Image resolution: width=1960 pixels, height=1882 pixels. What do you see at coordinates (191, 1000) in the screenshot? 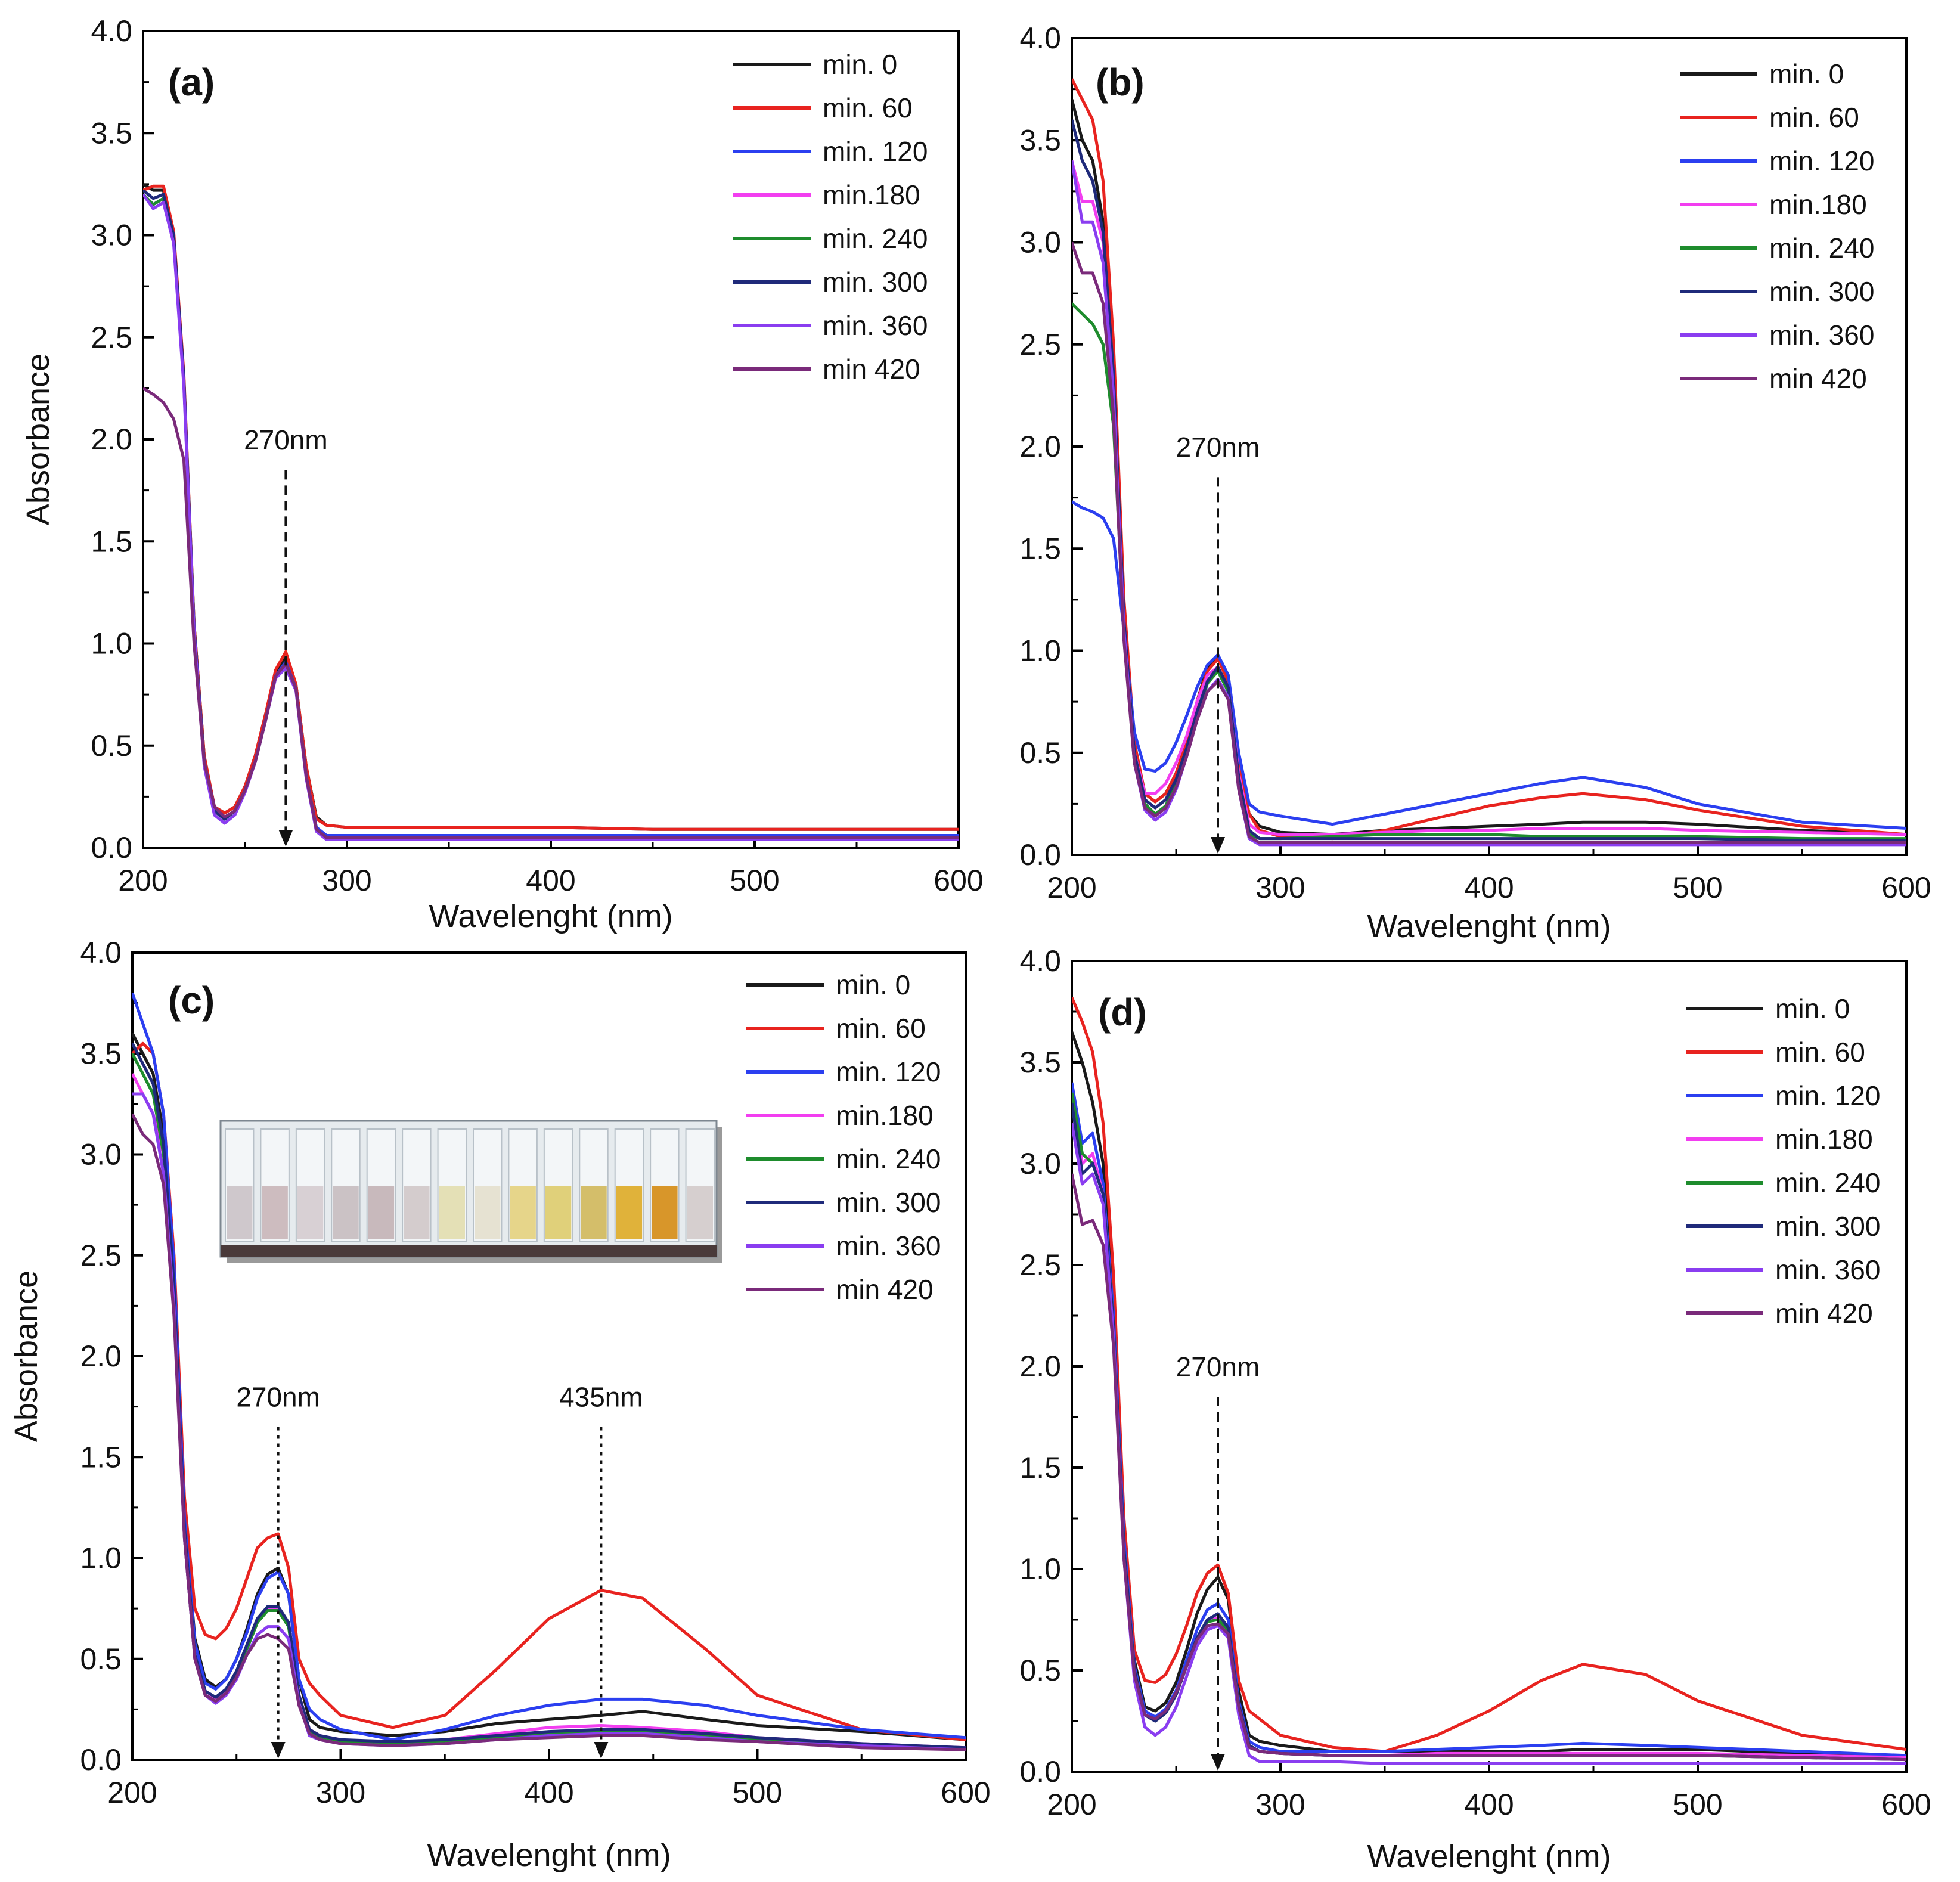
I see `panel-label: (c)` at bounding box center [191, 1000].